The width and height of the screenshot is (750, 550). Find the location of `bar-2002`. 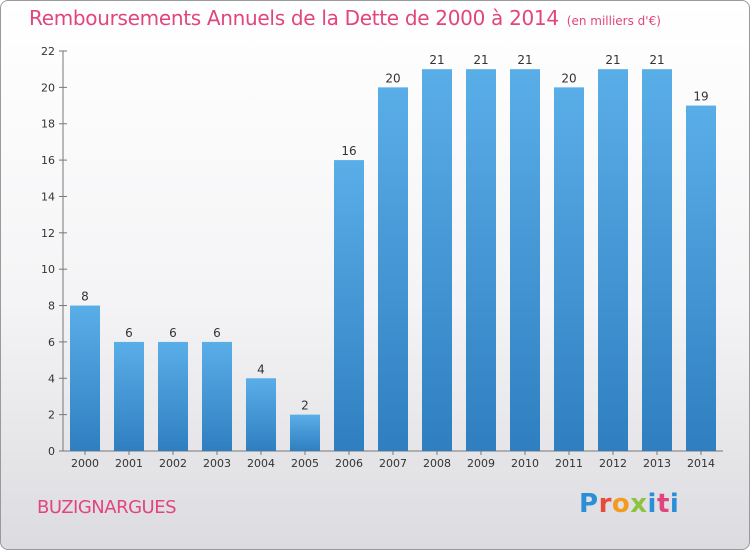

bar-2002 is located at coordinates (173, 396).